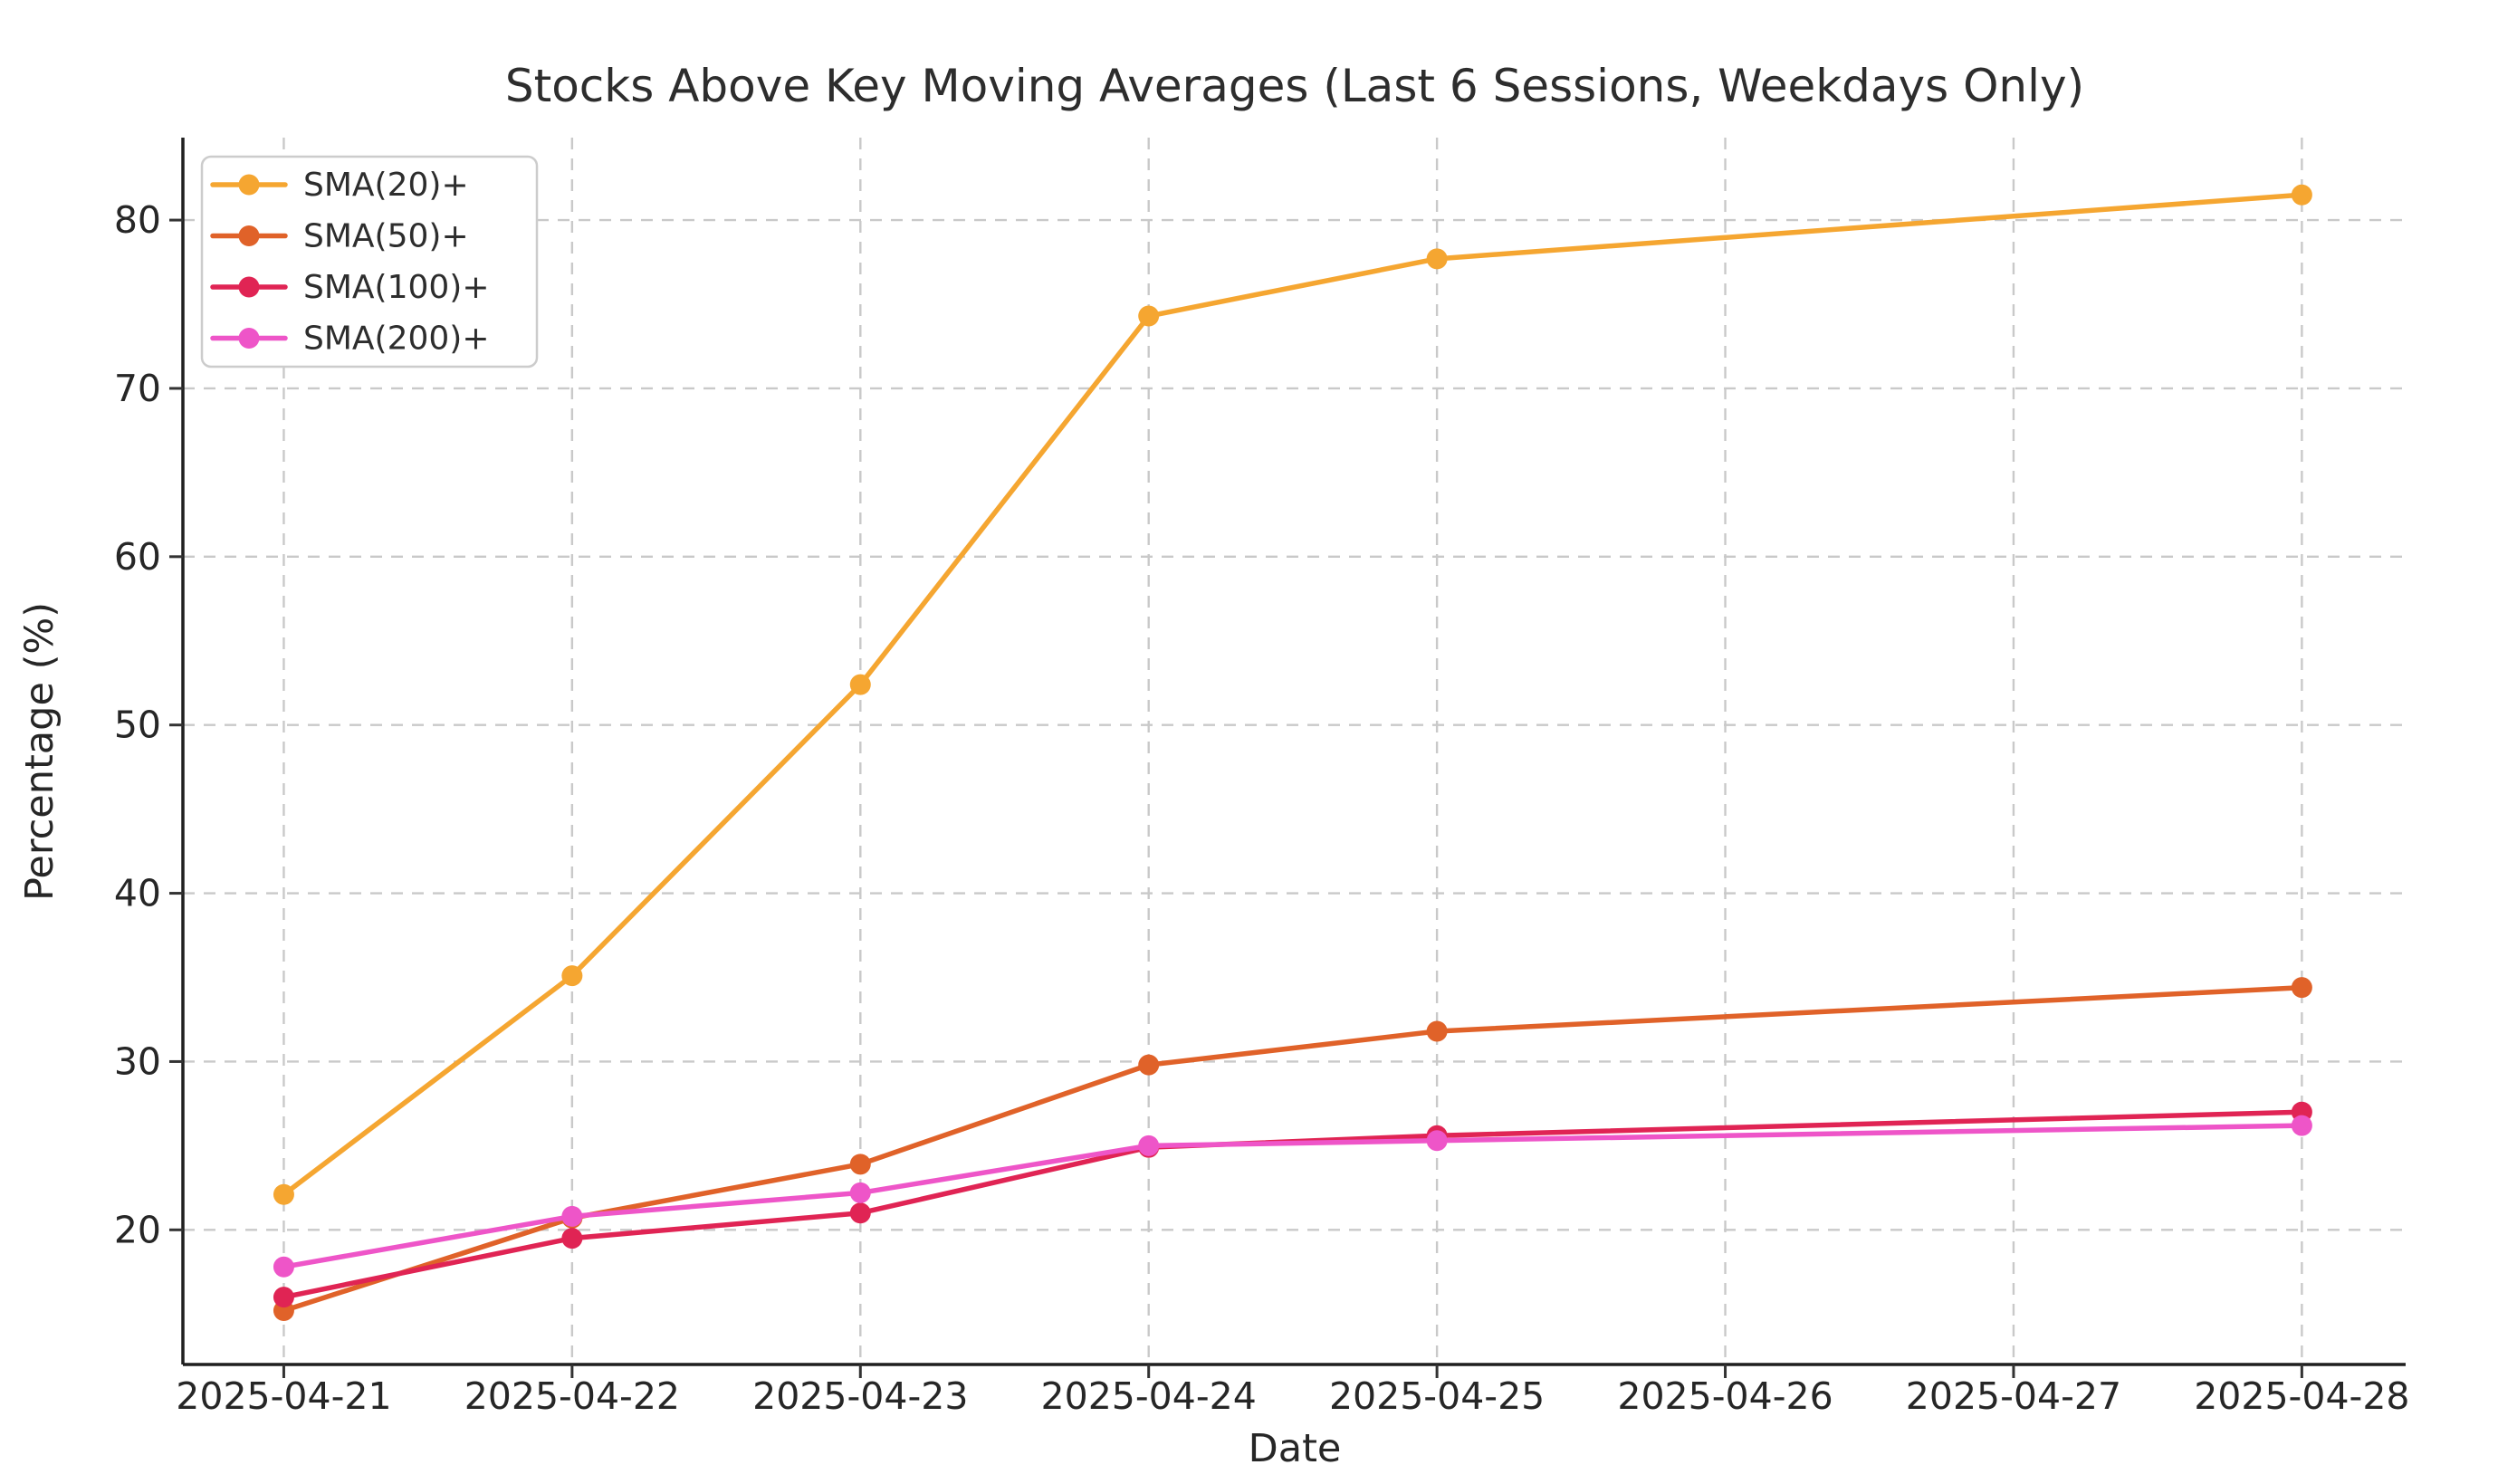 The image size is (2517, 1484). I want to click on x-tick-label: 2025-04-22, so click(572, 1396).